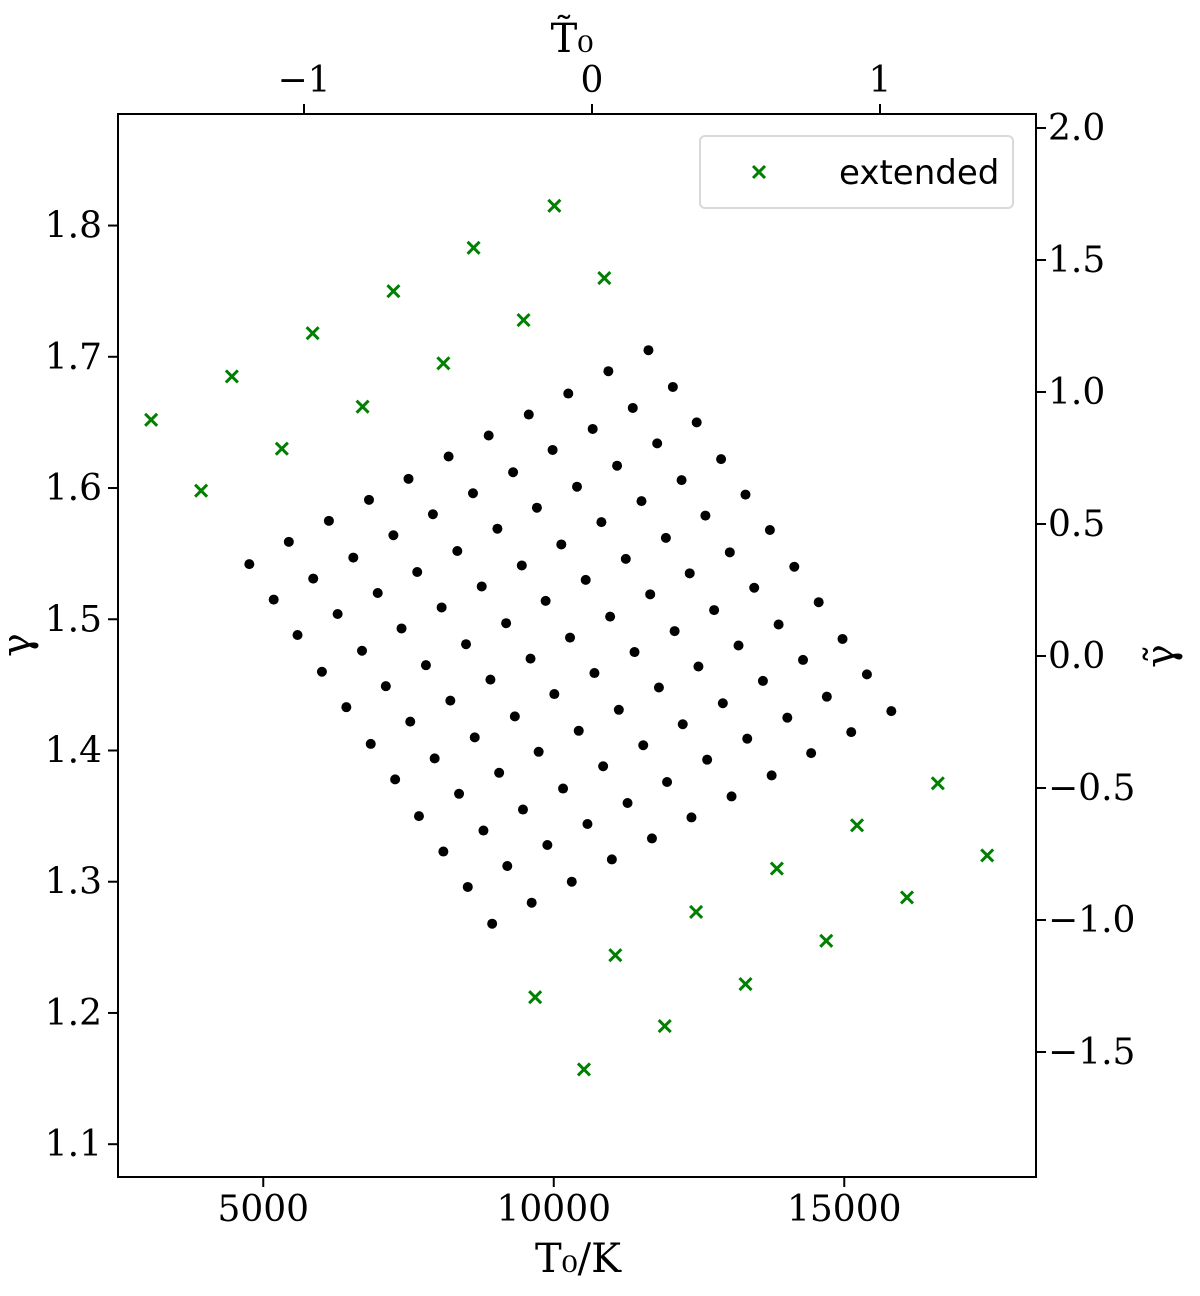 The width and height of the screenshot is (1200, 1296). I want to click on y-tick-label: 1.2, so click(73, 1013).